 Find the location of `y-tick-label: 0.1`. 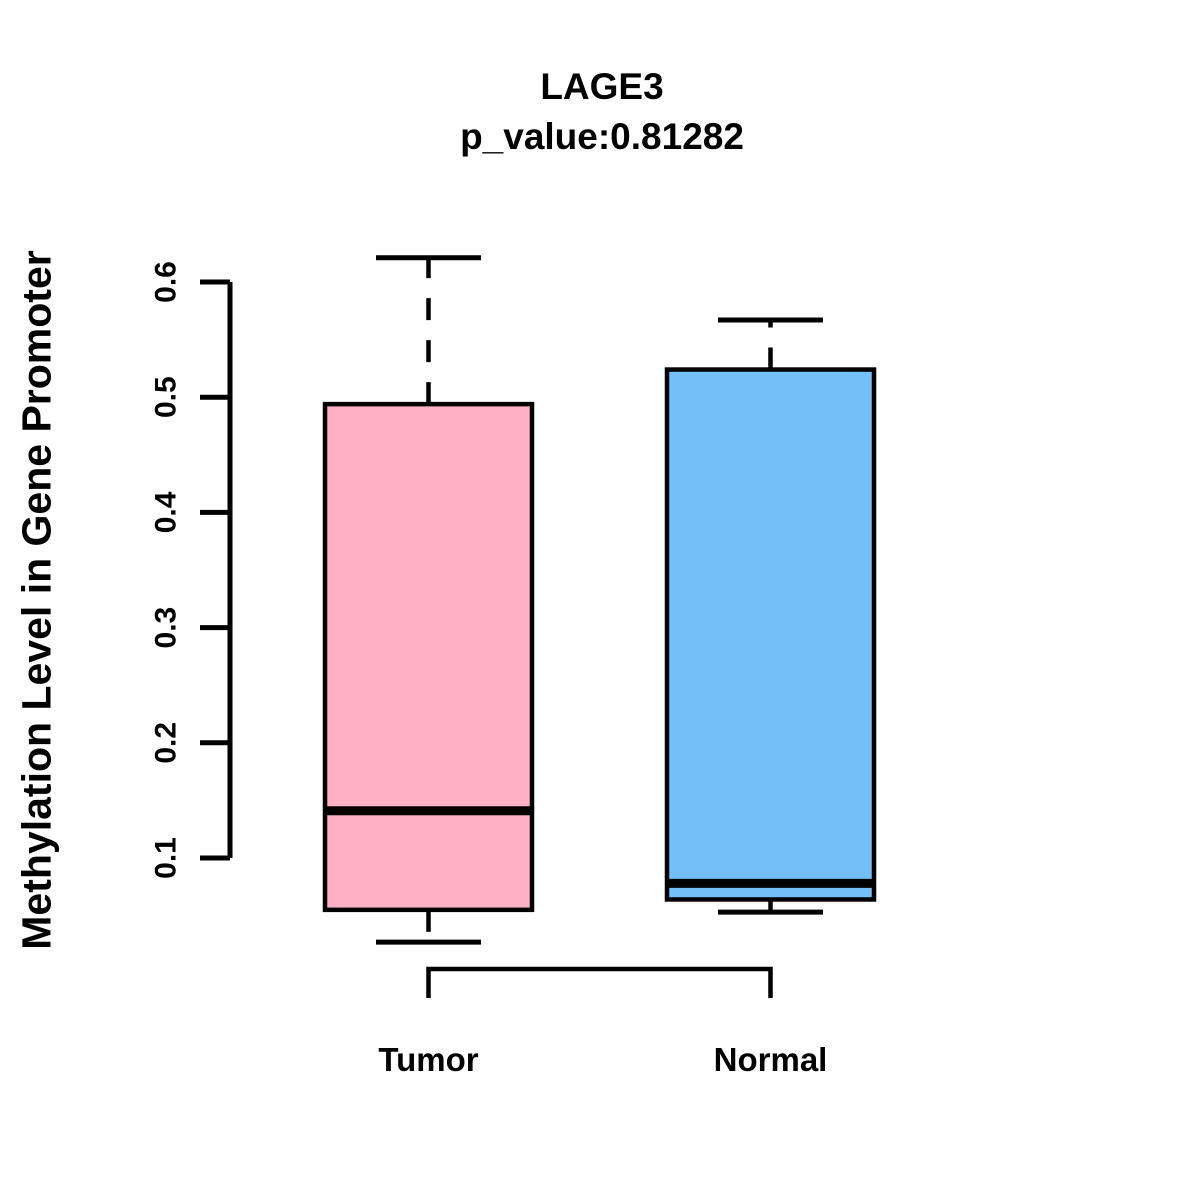

y-tick-label: 0.1 is located at coordinates (166, 858).